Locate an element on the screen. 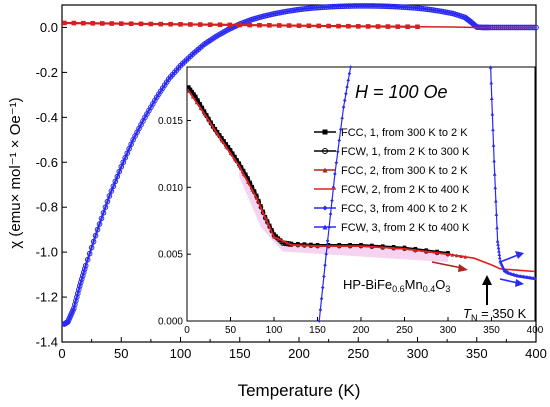  legend-item: FCW, 1, from 2 K to 300 K is located at coordinates (392, 152).